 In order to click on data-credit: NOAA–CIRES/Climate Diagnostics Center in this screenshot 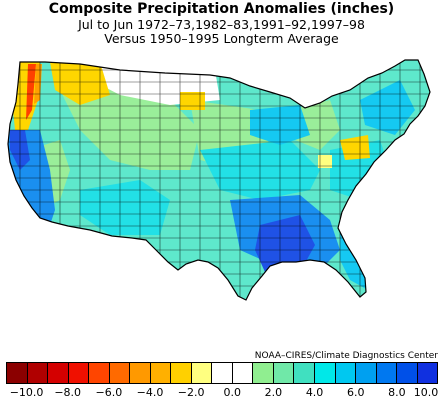, I will do `click(346, 356)`.